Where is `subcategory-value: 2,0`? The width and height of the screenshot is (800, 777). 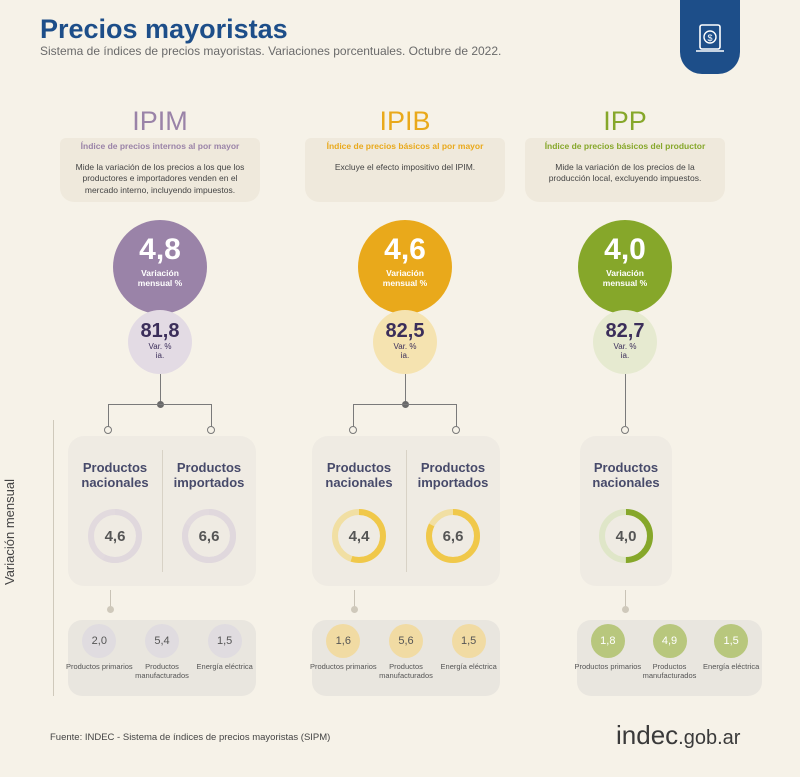
subcategory-value: 2,0 is located at coordinates (99, 641).